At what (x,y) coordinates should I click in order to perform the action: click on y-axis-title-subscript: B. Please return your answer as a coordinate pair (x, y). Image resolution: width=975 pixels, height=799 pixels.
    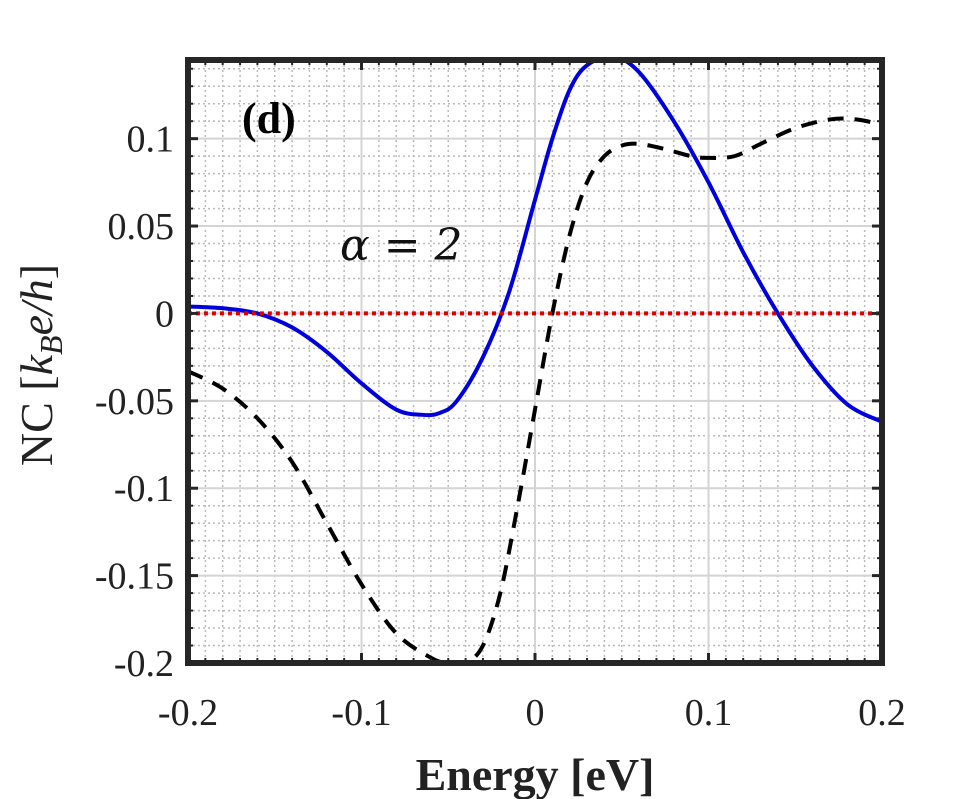
    Looking at the image, I should click on (51, 345).